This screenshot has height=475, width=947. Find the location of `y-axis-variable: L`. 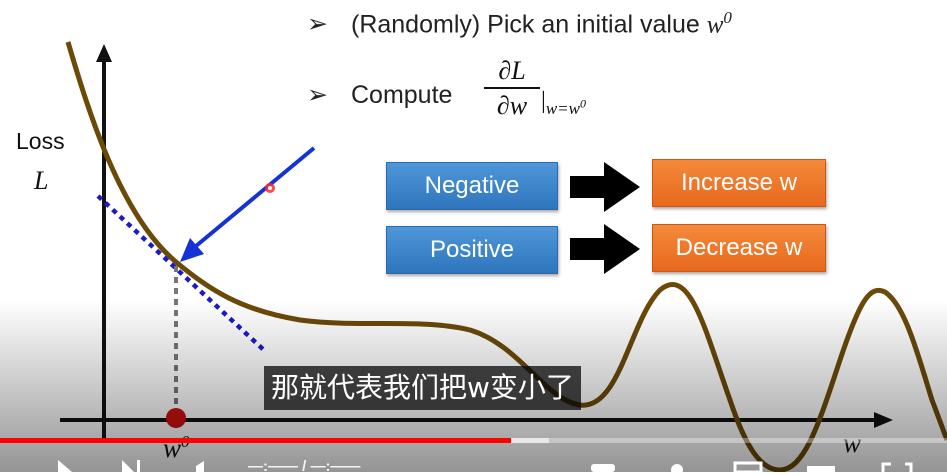

y-axis-variable: L is located at coordinates (41, 180).